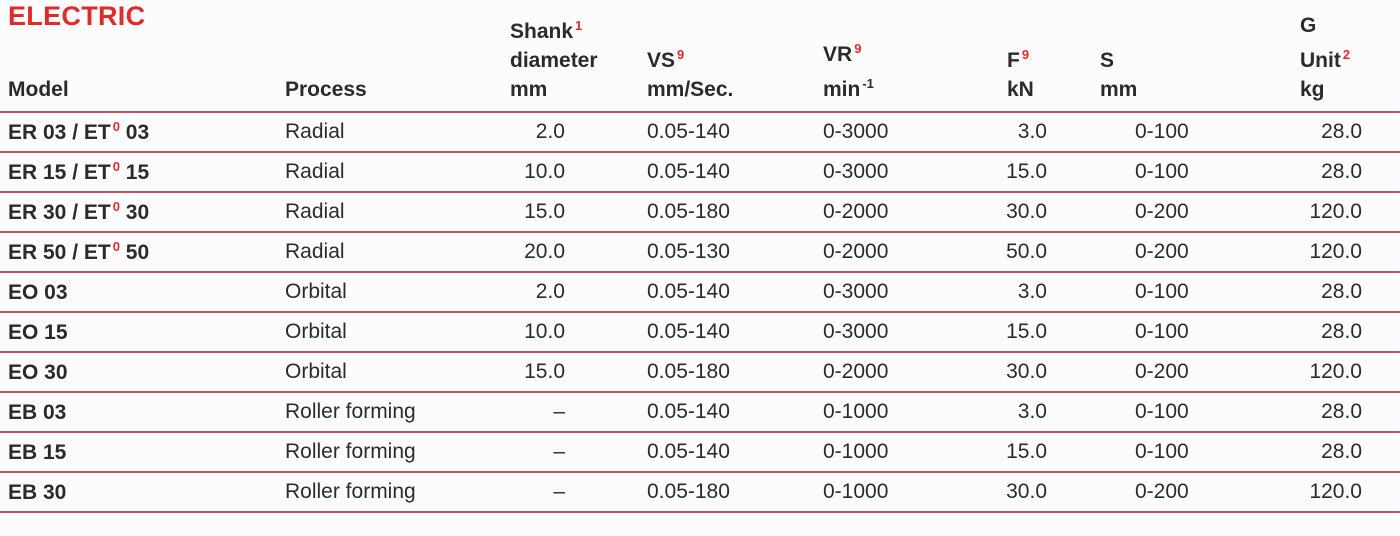  Describe the element at coordinates (1308, 25) in the screenshot. I see `header-g-label: G` at that location.